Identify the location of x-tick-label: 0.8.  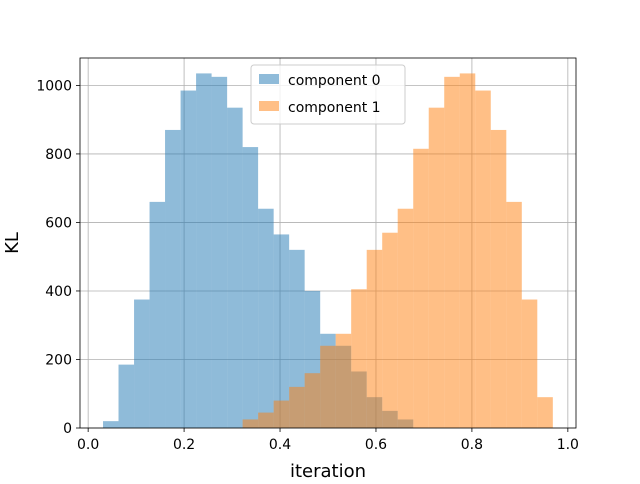
(472, 445).